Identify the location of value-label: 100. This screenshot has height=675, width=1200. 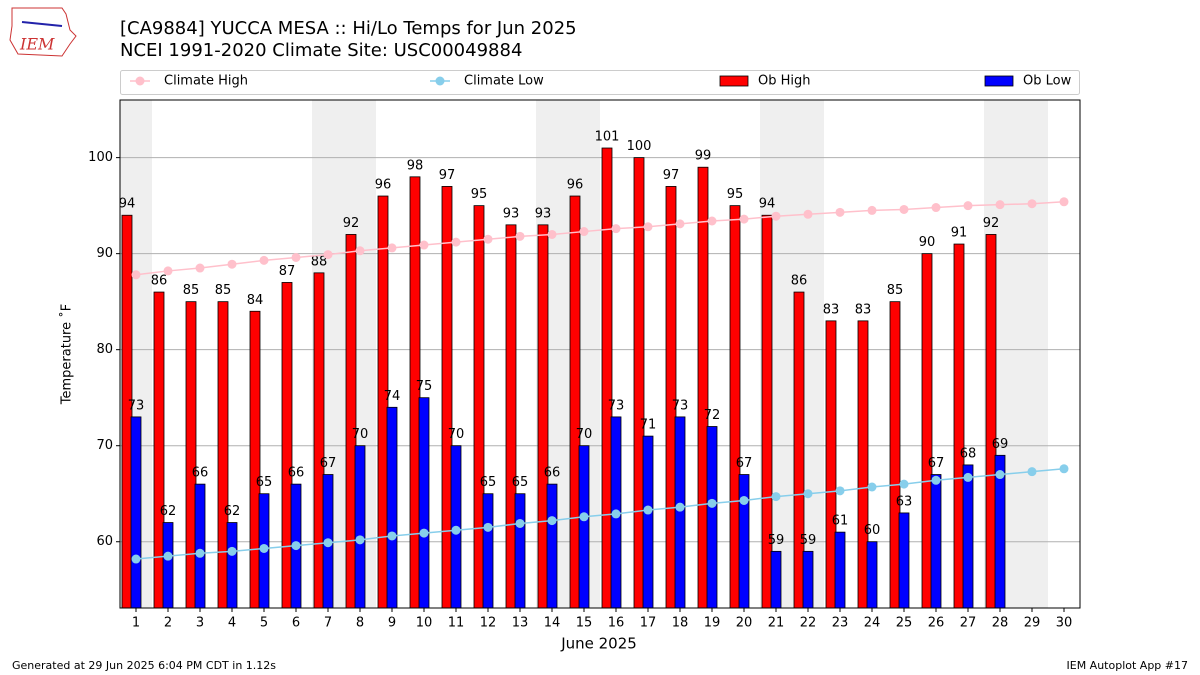
(639, 146).